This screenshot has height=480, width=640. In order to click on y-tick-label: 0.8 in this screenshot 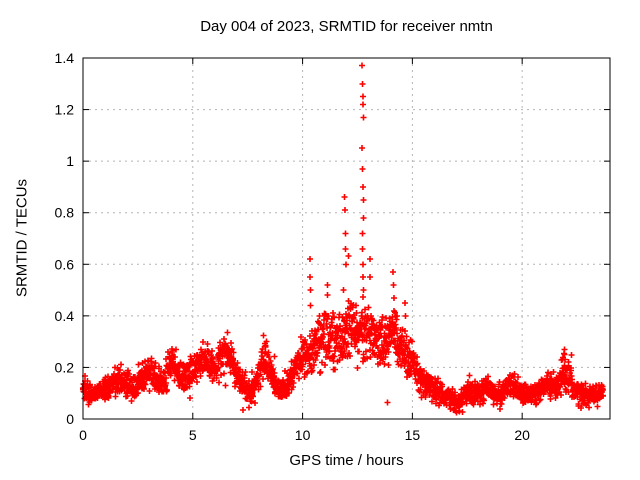, I will do `click(65, 213)`.